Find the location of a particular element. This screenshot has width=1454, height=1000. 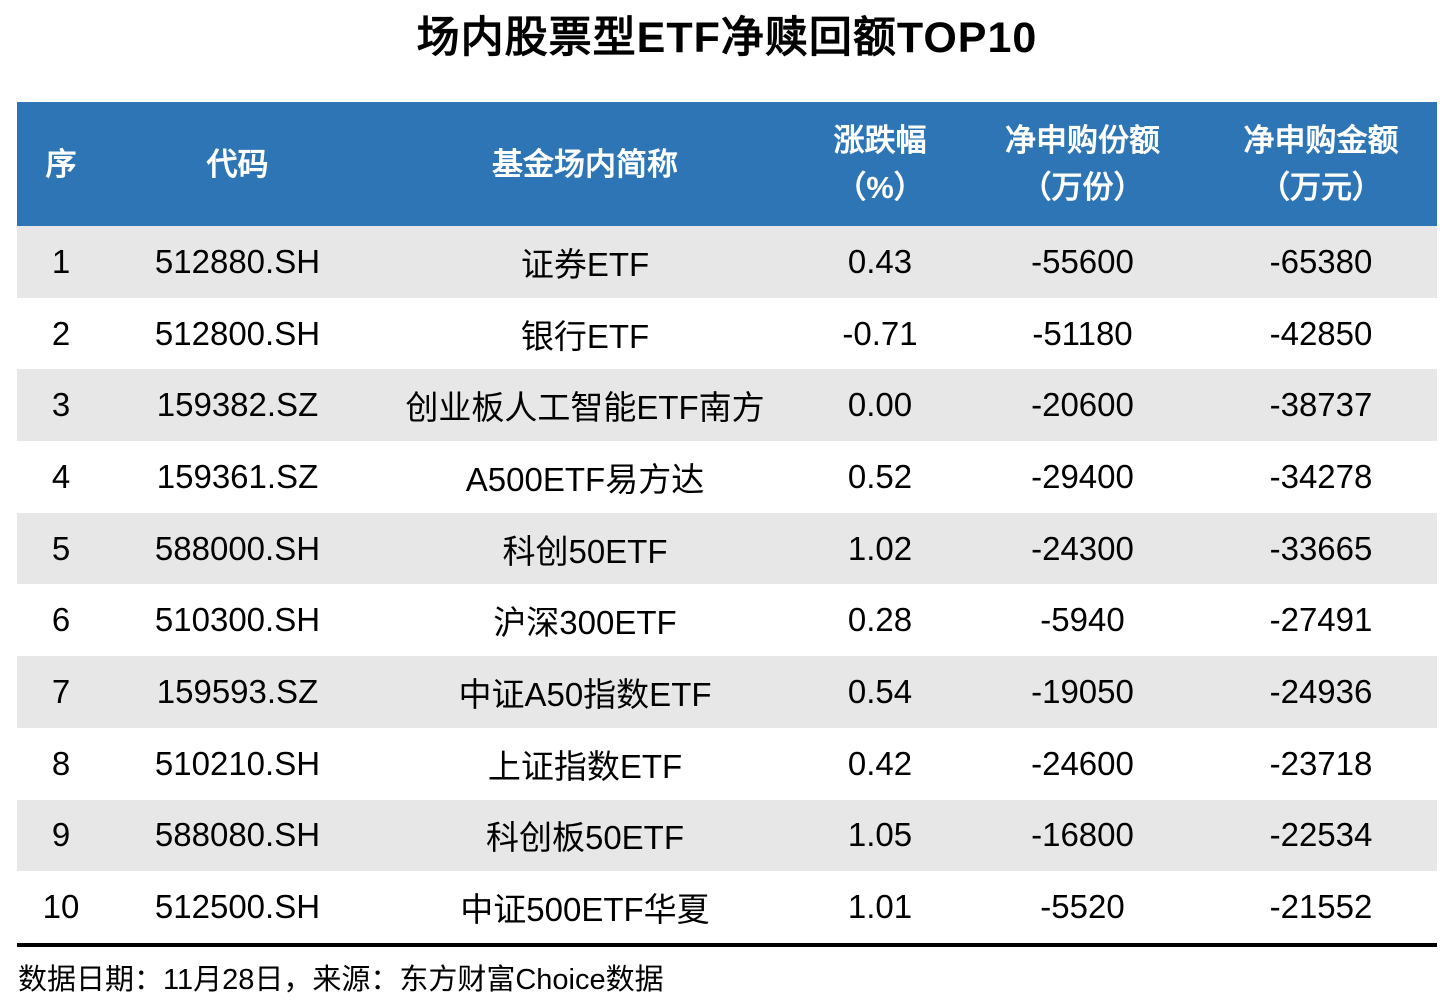

cell-shares: -24300 is located at coordinates (1082, 548).